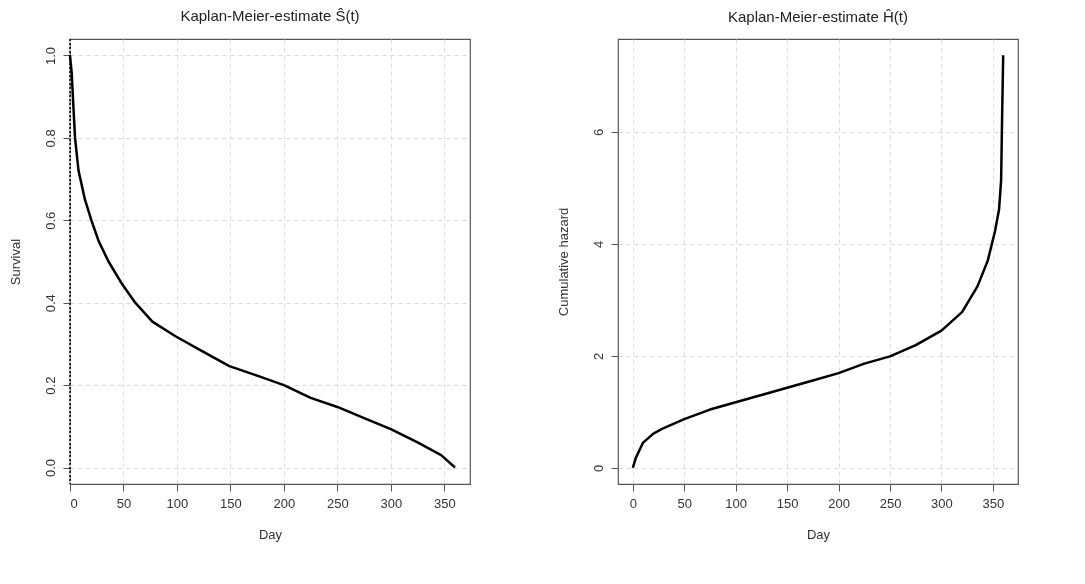  I want to click on y-axis-title: Cumulative hazard, so click(563, 262).